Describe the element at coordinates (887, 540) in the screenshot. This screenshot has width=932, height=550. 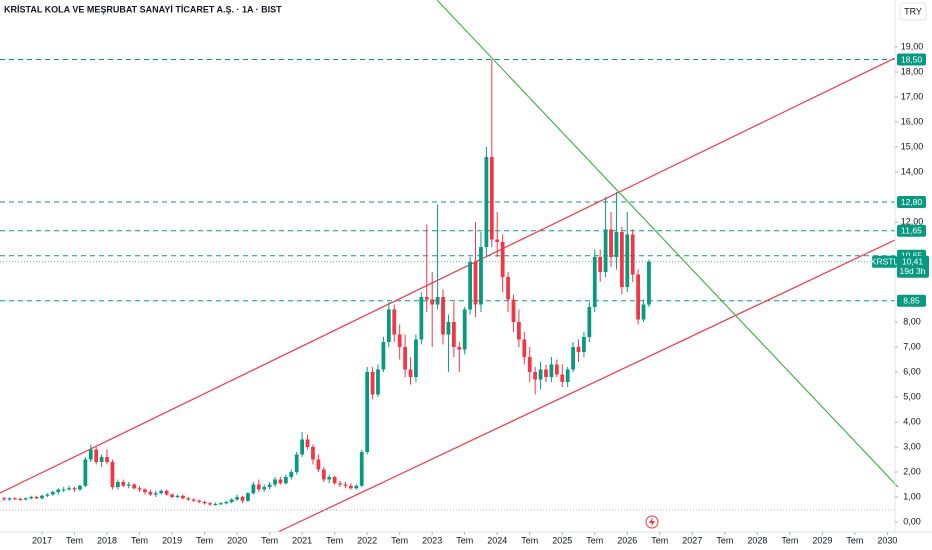
I see `x-tick-label: 2030` at that location.